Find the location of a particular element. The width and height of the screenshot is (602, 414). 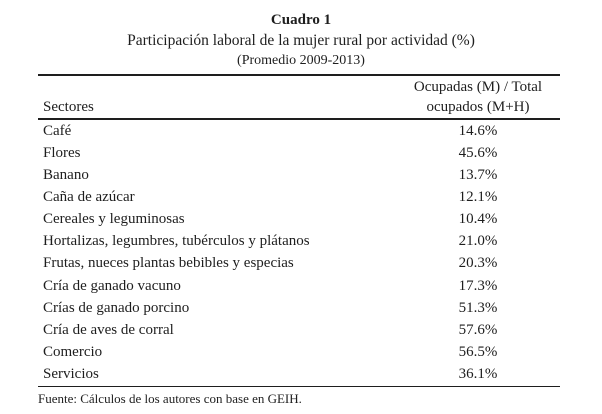

value-column-header-line2: ocupados (M+H) is located at coordinates (478, 107).